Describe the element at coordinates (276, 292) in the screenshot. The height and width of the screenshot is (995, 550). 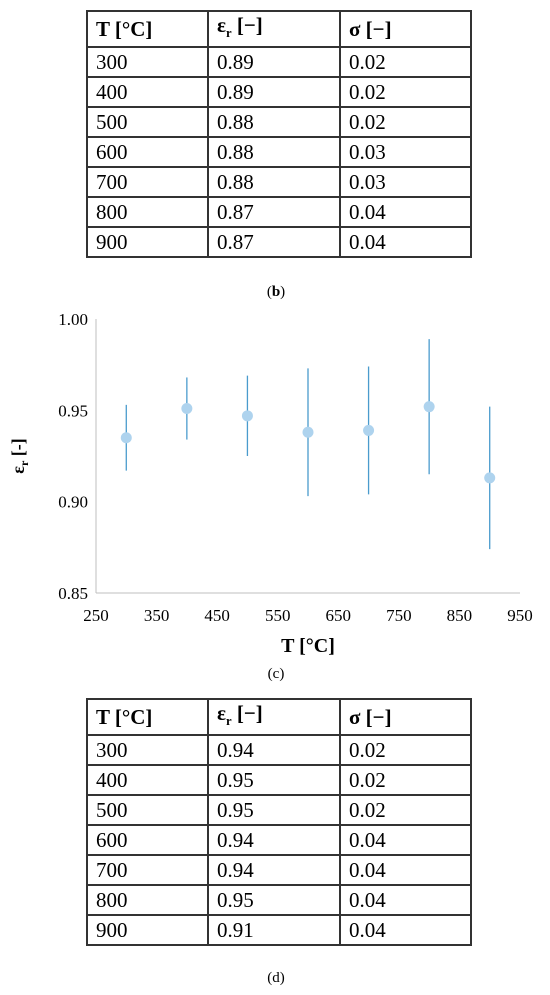
I see `caption-b: (b)` at that location.